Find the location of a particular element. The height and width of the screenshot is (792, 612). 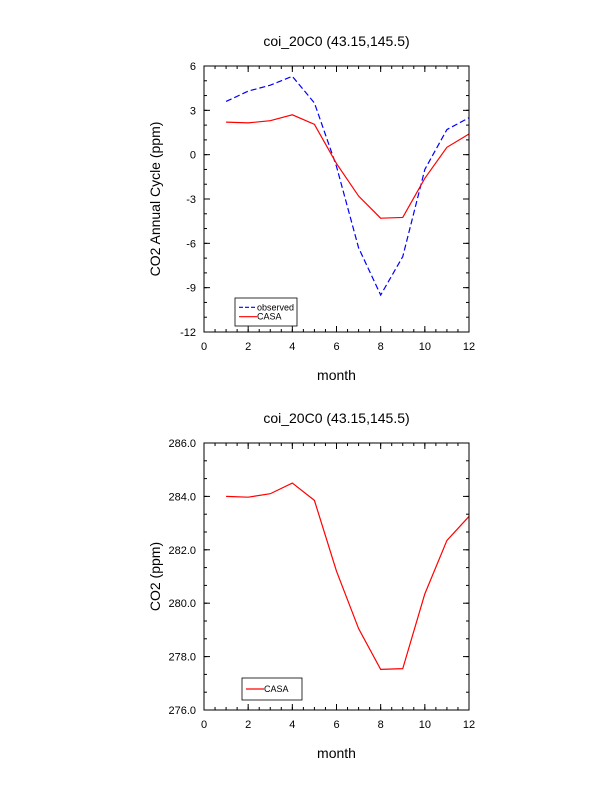

y-tick-label: 284.0 is located at coordinates (182, 497).